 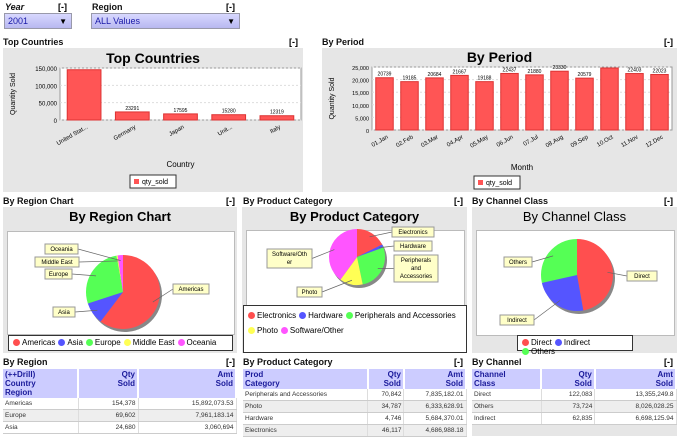 What do you see at coordinates (46, 87) in the screenshot?
I see `y-tick-label: 100,000` at bounding box center [46, 87].